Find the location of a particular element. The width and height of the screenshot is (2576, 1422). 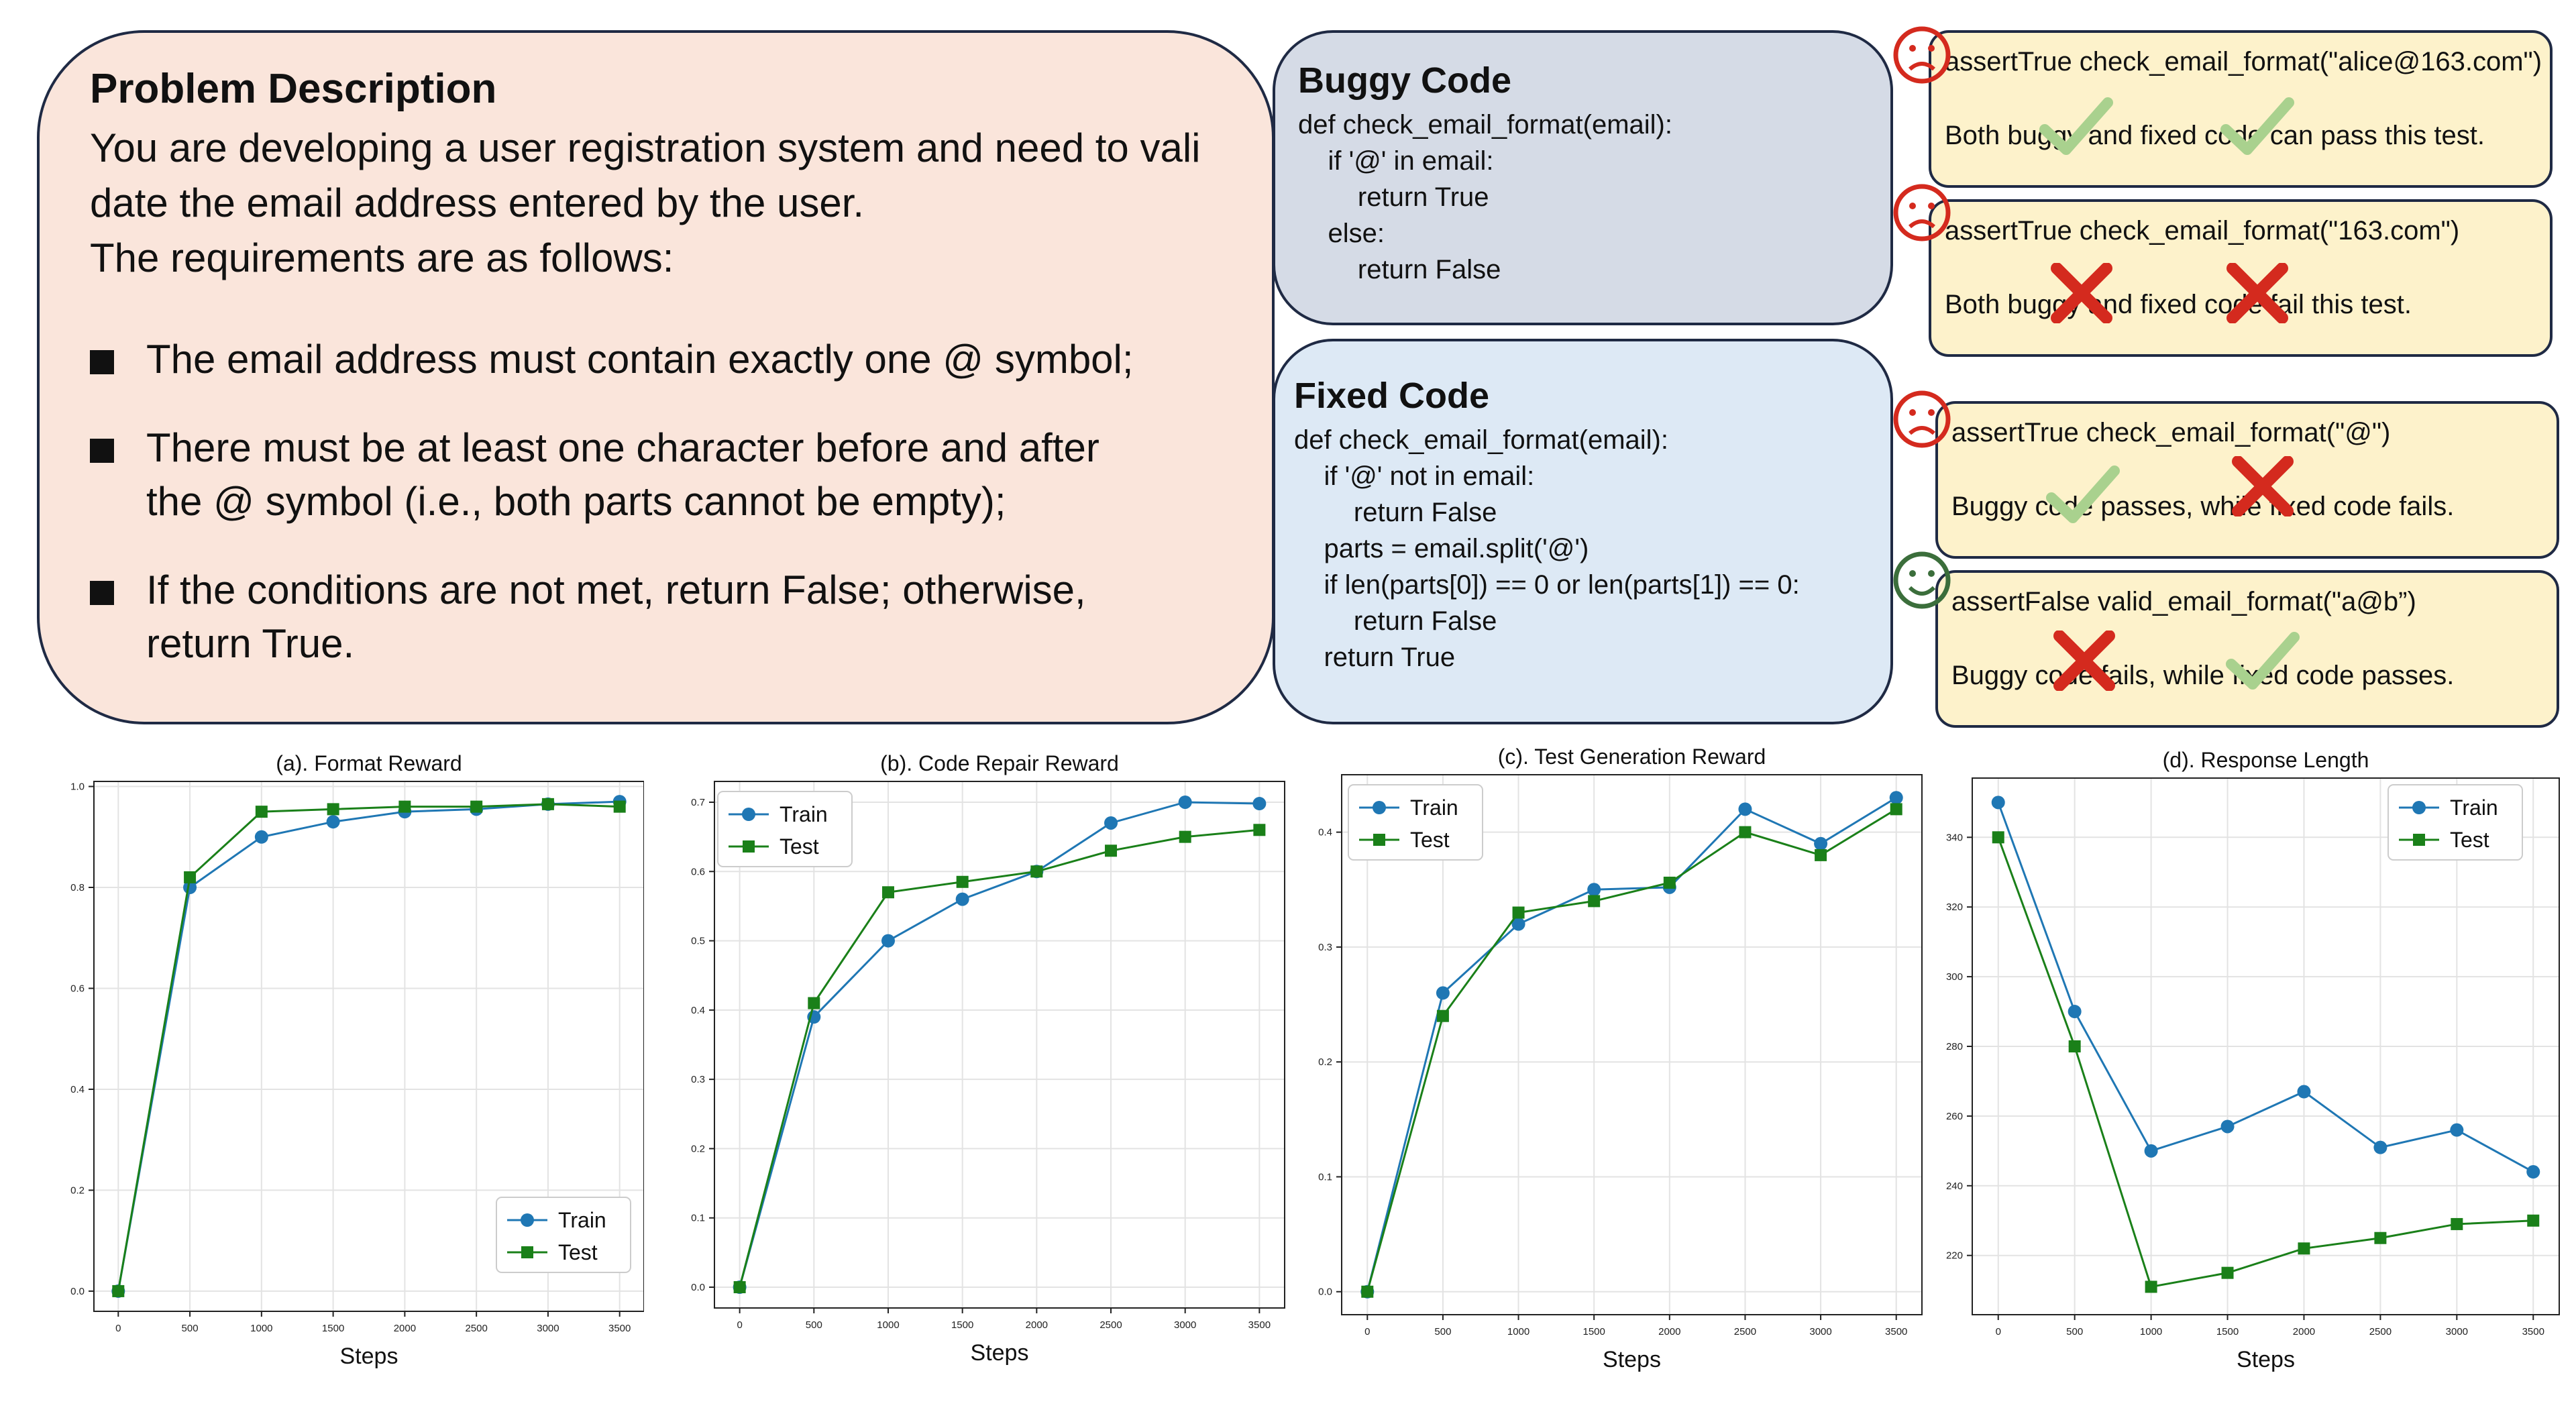

code-line: parts = email.split('@') is located at coordinates (1441, 548).